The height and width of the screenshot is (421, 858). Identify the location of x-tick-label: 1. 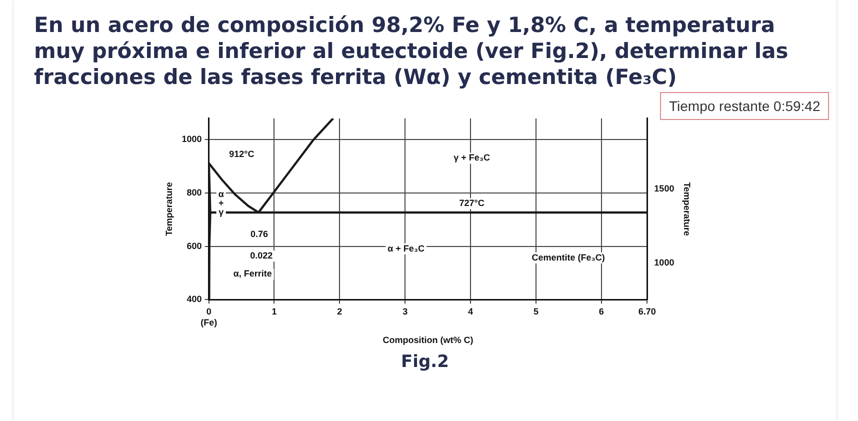
(274, 311).